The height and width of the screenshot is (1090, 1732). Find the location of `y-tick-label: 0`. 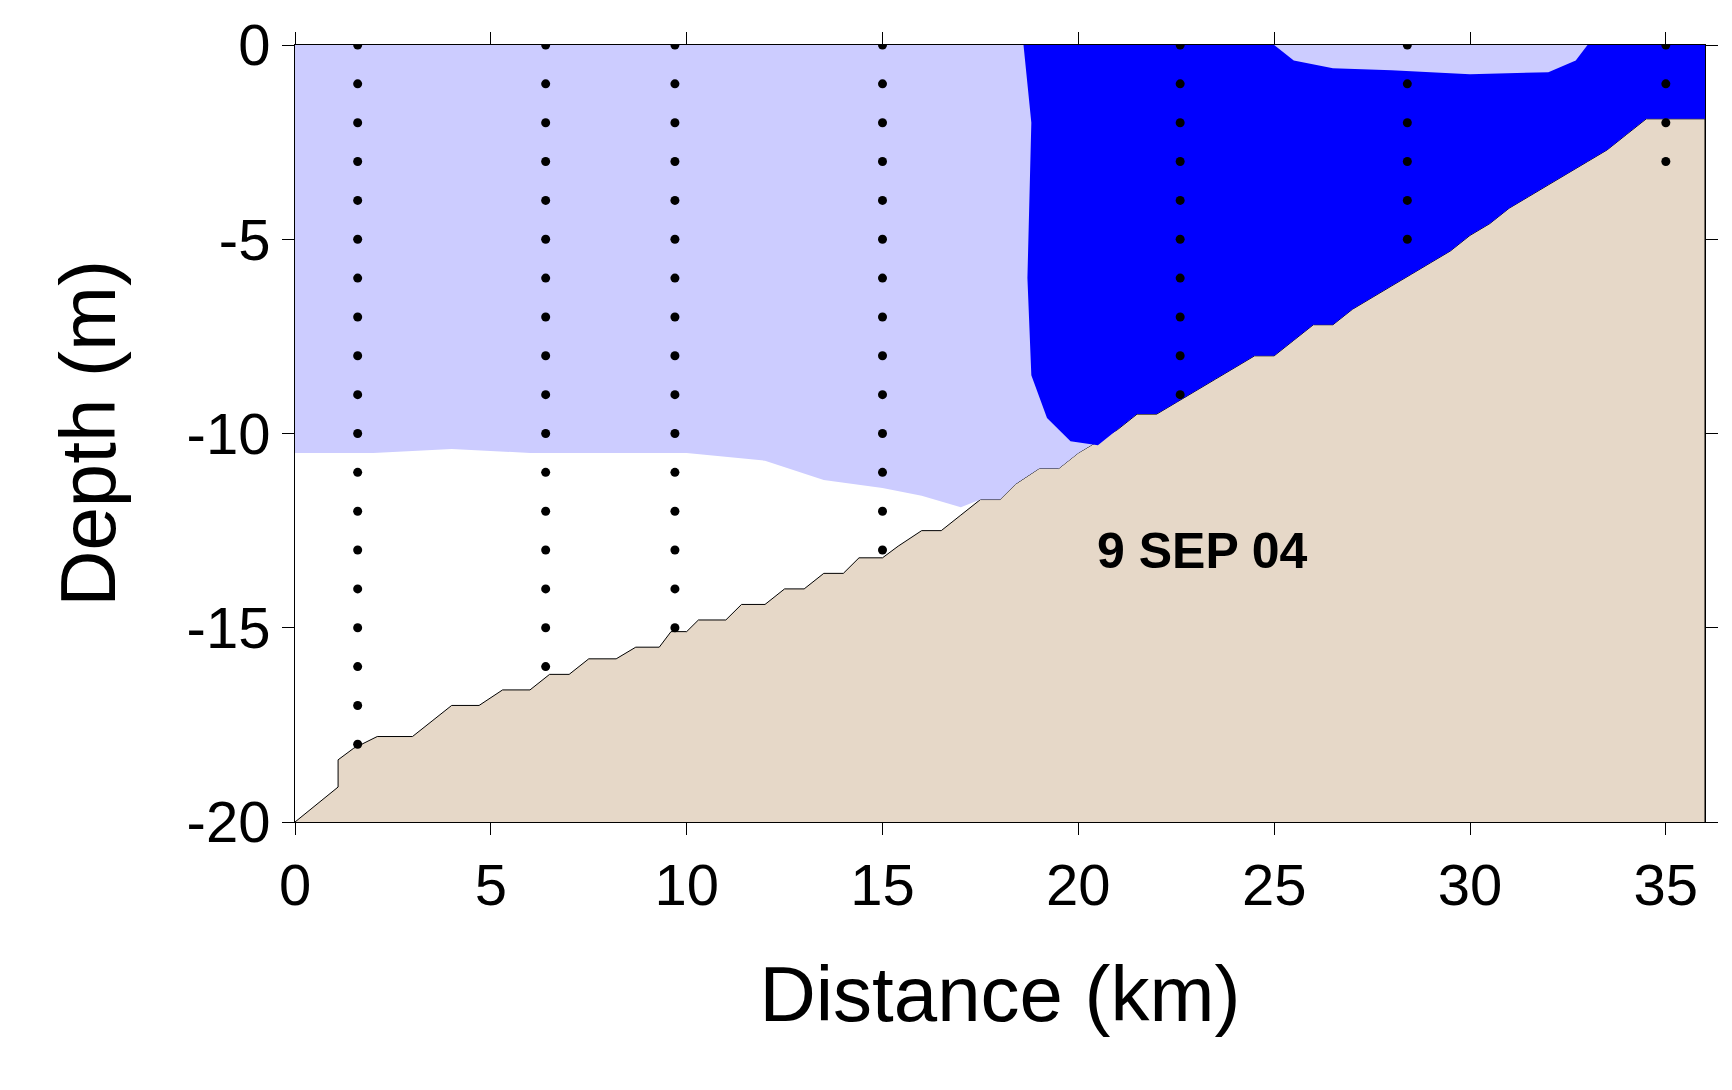

y-tick-label: 0 is located at coordinates (254, 45).